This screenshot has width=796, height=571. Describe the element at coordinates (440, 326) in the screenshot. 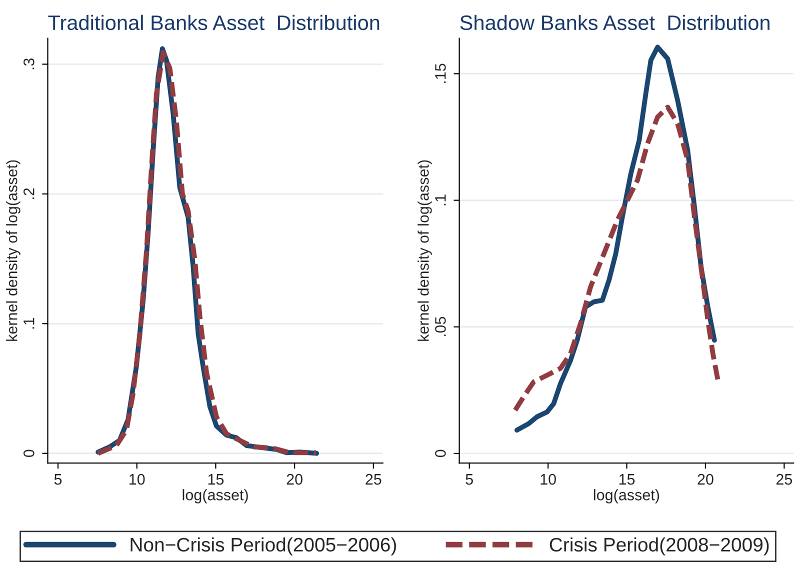

I see `y-tick-label: .05` at that location.